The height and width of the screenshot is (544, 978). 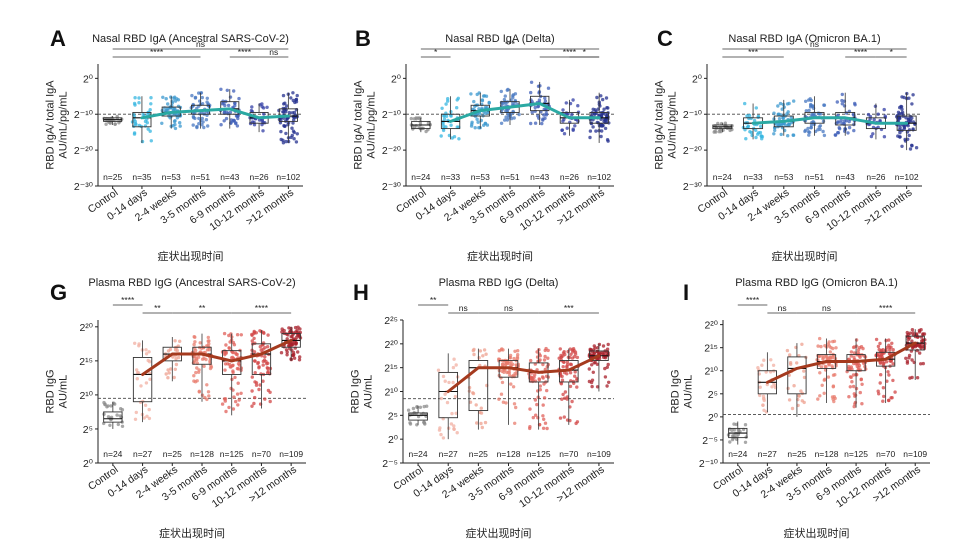 I want to click on n-label: n=43, so click(x=539, y=177).